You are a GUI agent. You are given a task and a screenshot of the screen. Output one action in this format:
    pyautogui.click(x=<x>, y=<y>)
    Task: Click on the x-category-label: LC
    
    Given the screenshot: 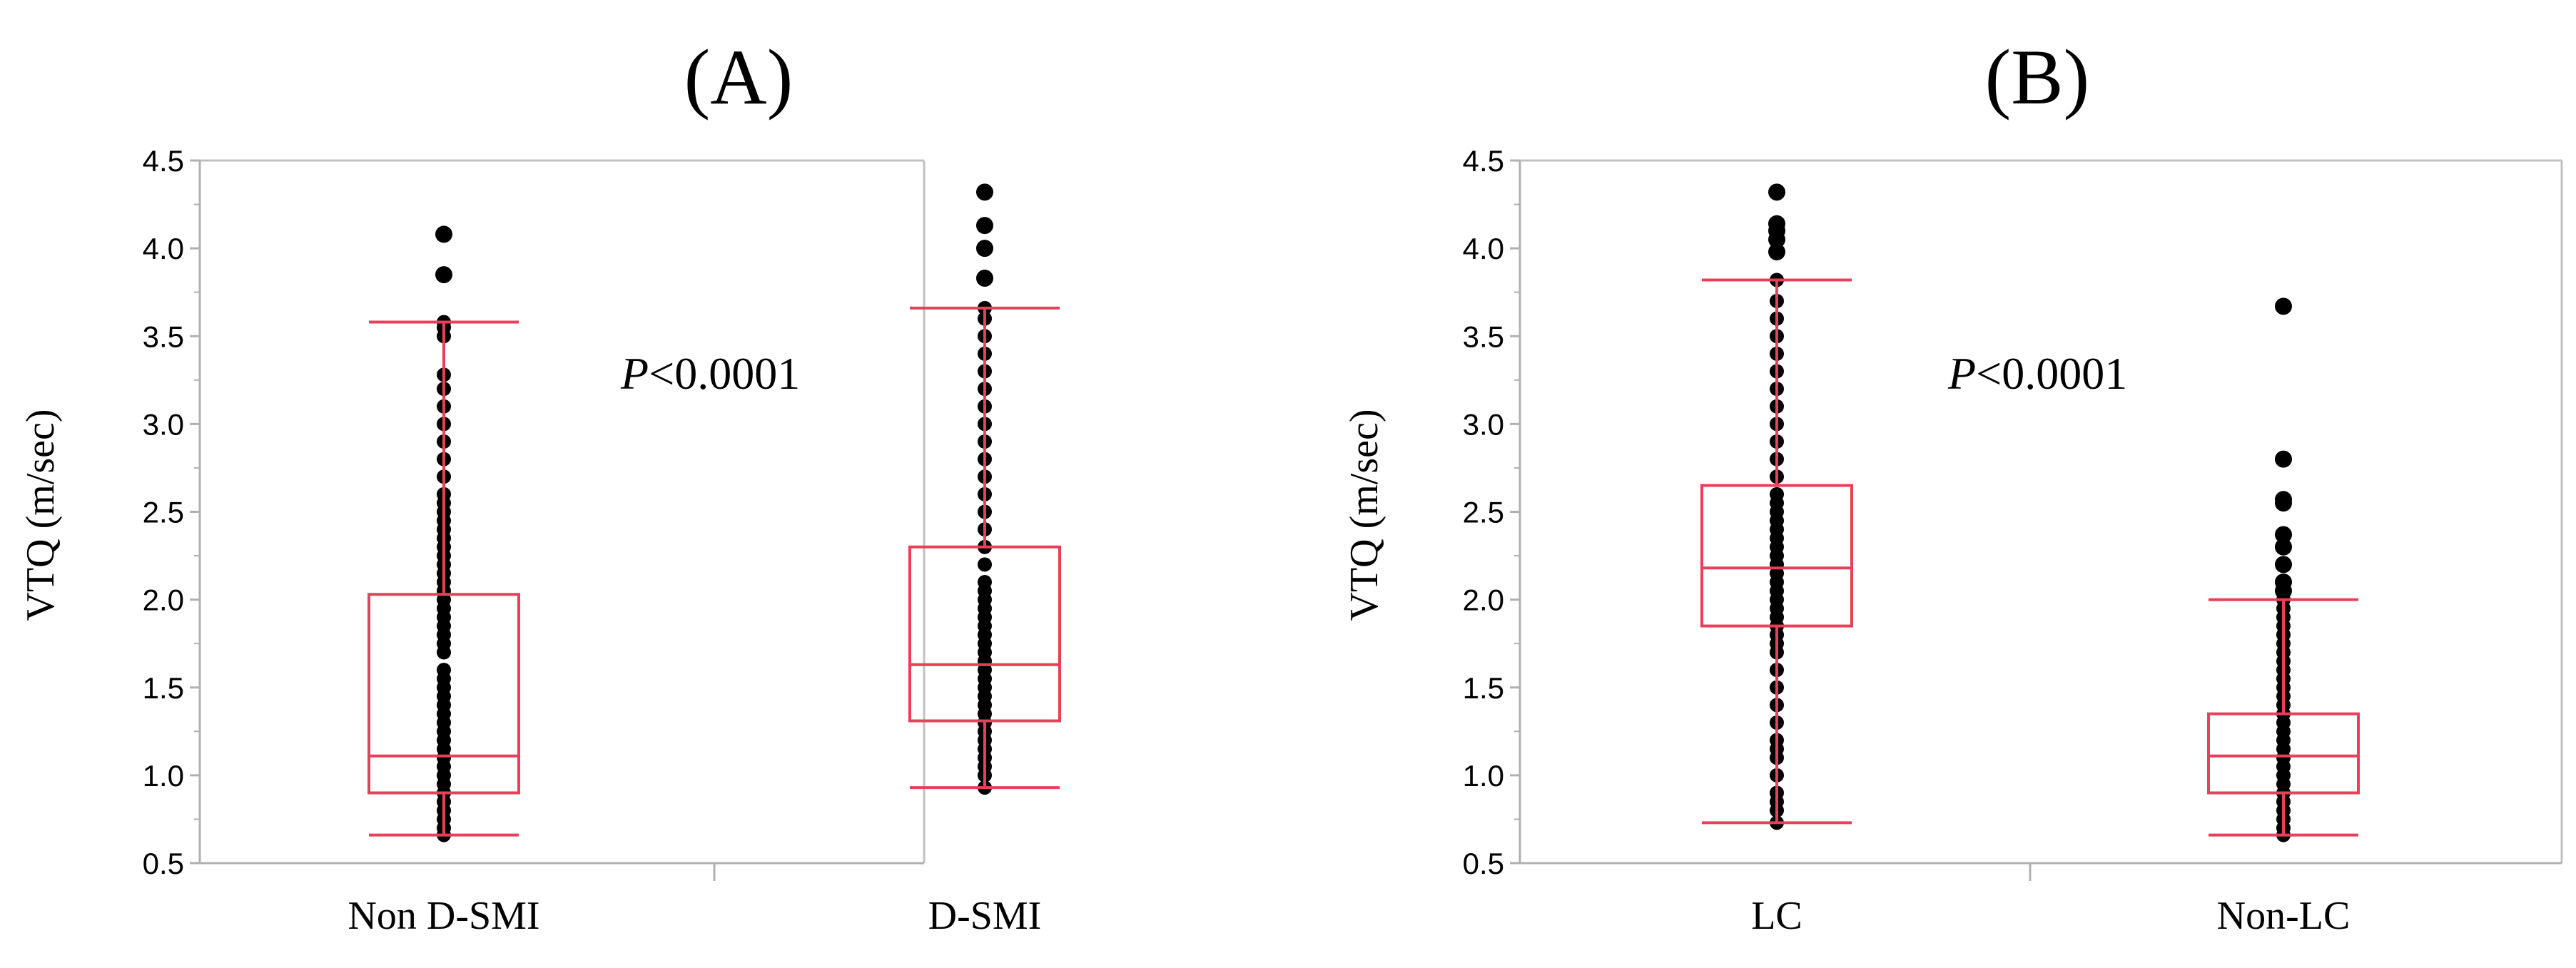 What is the action you would take?
    pyautogui.click(x=1776, y=916)
    